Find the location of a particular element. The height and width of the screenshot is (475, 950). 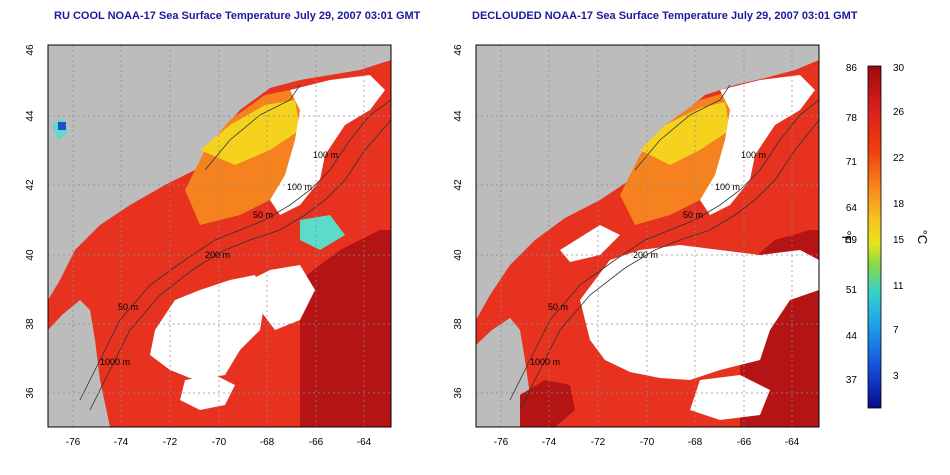

left-cloud-mass is located at coordinates (207, 327).